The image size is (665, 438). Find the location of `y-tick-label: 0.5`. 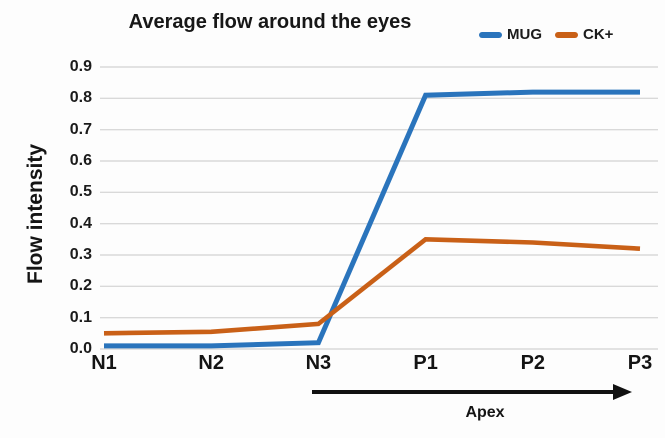

y-tick-label: 0.5 is located at coordinates (80, 192).